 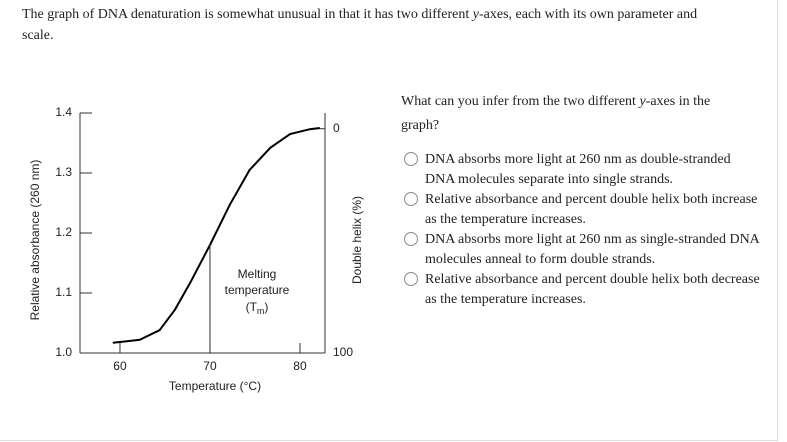 What do you see at coordinates (257, 274) in the screenshot?
I see `annotation: Melting` at bounding box center [257, 274].